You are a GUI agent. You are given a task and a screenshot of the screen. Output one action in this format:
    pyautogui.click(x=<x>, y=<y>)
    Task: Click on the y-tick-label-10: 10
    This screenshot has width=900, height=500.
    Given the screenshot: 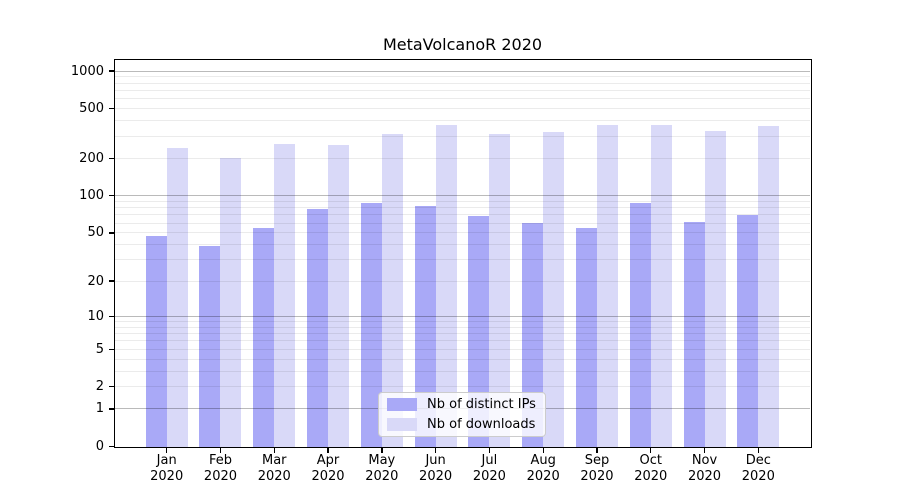 What is the action you would take?
    pyautogui.click(x=95, y=316)
    